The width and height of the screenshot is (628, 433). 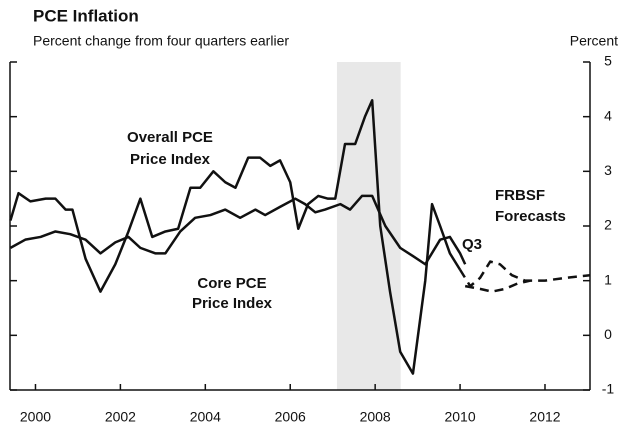 What do you see at coordinates (472, 244) in the screenshot?
I see `annotation: Q3` at bounding box center [472, 244].